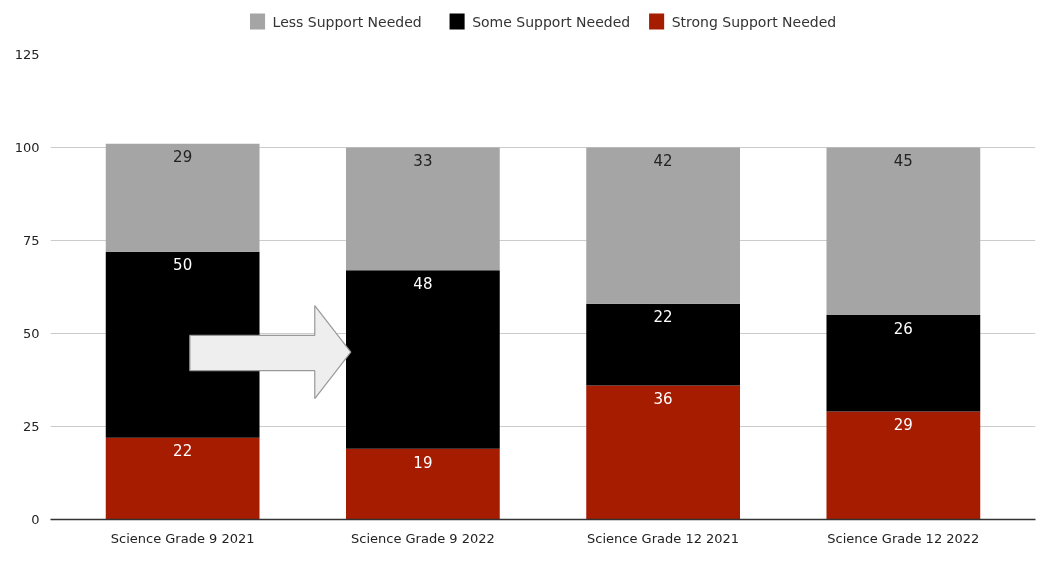 This screenshot has width=1047, height=567. I want to click on y-tick-label: 0, so click(35, 519).